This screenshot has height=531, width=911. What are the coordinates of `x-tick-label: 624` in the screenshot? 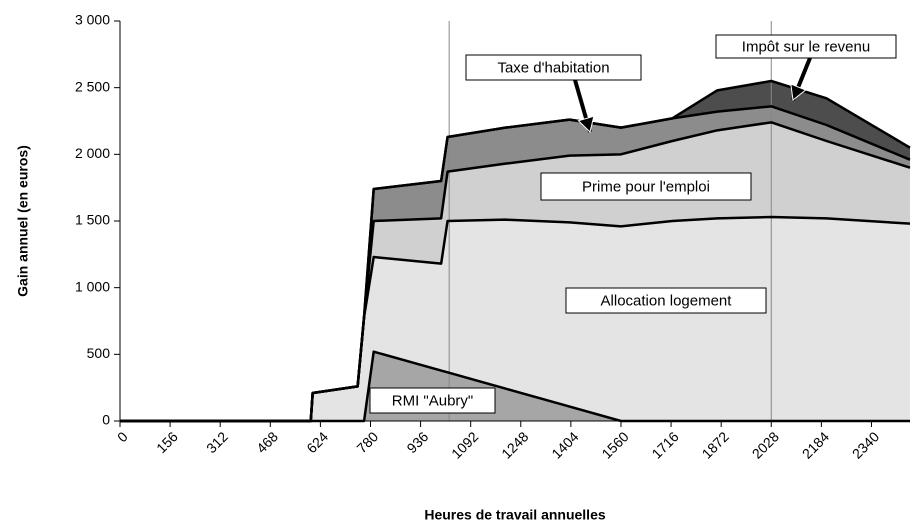 It's located at (317, 442).